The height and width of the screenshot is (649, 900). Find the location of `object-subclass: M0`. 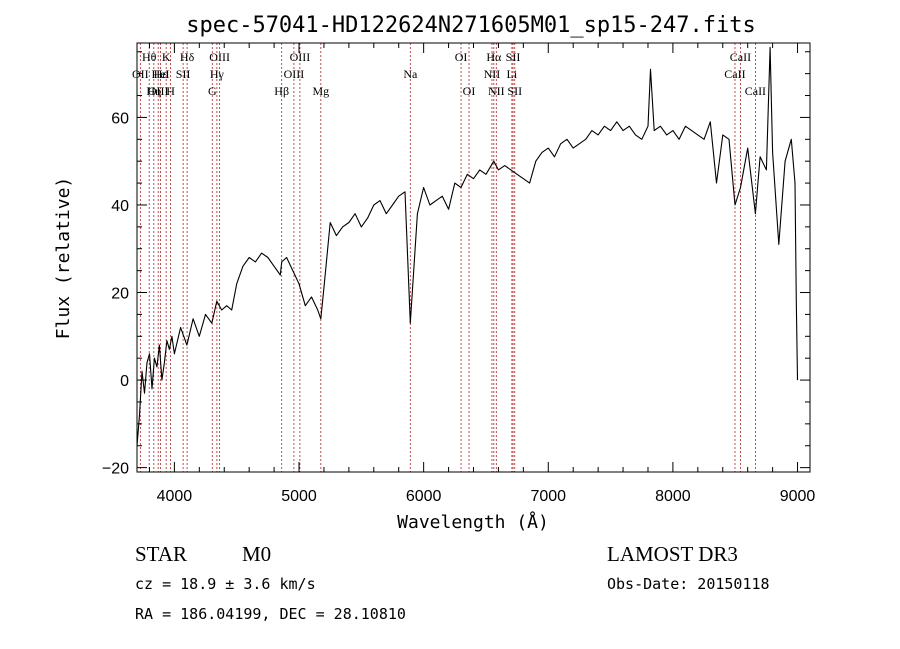

object-subclass: M0 is located at coordinates (256, 554).